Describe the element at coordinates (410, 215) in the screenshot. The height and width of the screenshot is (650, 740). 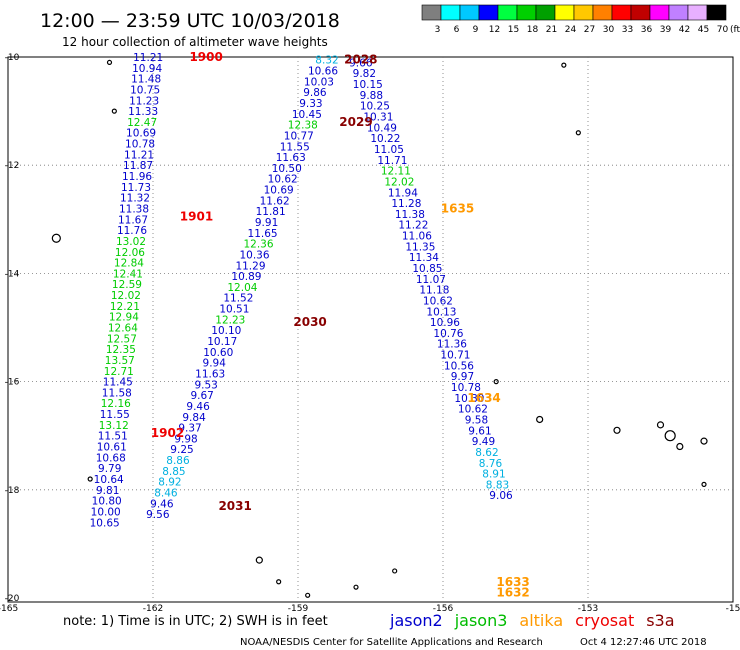
I see `wave-height-value: 11.38` at that location.